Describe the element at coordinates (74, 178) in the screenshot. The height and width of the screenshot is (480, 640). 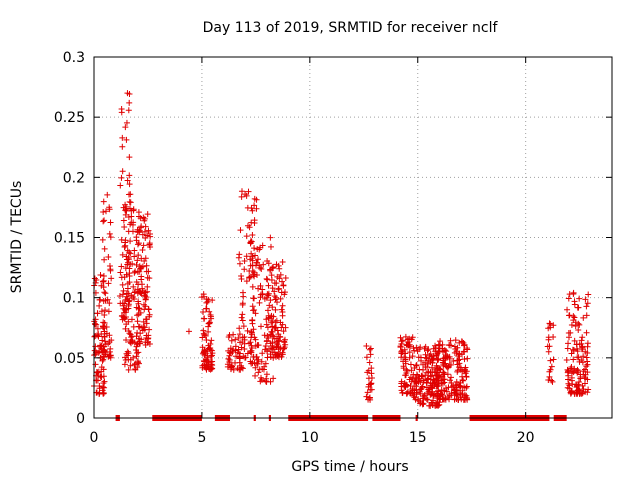
I see `y-tick-label: 0.2` at that location.